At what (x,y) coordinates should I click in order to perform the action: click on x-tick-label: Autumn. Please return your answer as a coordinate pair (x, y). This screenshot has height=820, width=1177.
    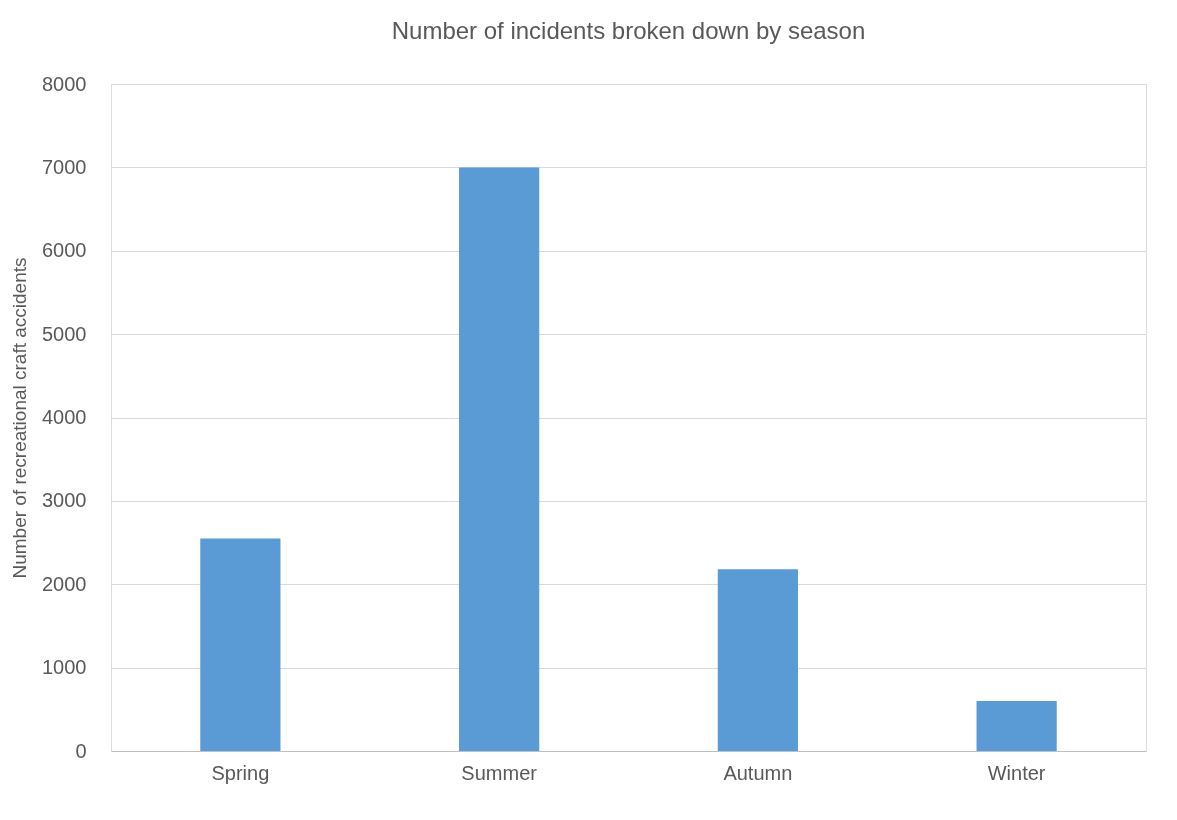
    Looking at the image, I should click on (758, 772).